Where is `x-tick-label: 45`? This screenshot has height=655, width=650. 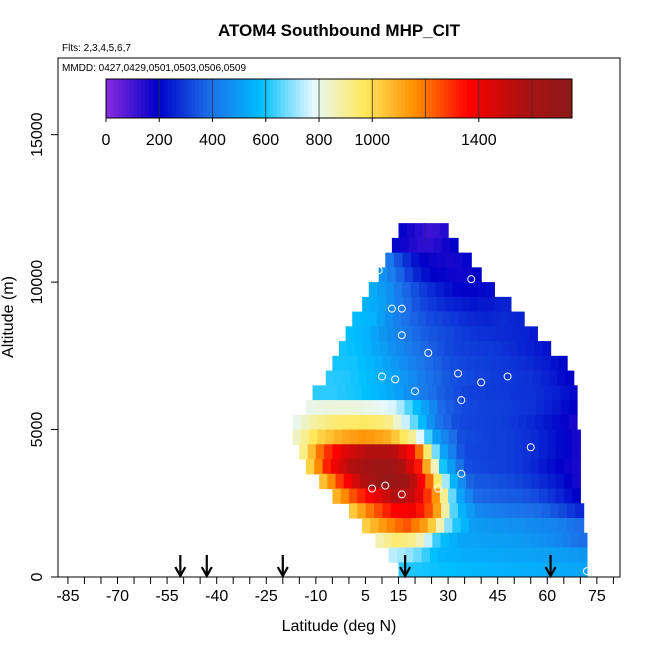
x-tick-label: 45 is located at coordinates (498, 596).